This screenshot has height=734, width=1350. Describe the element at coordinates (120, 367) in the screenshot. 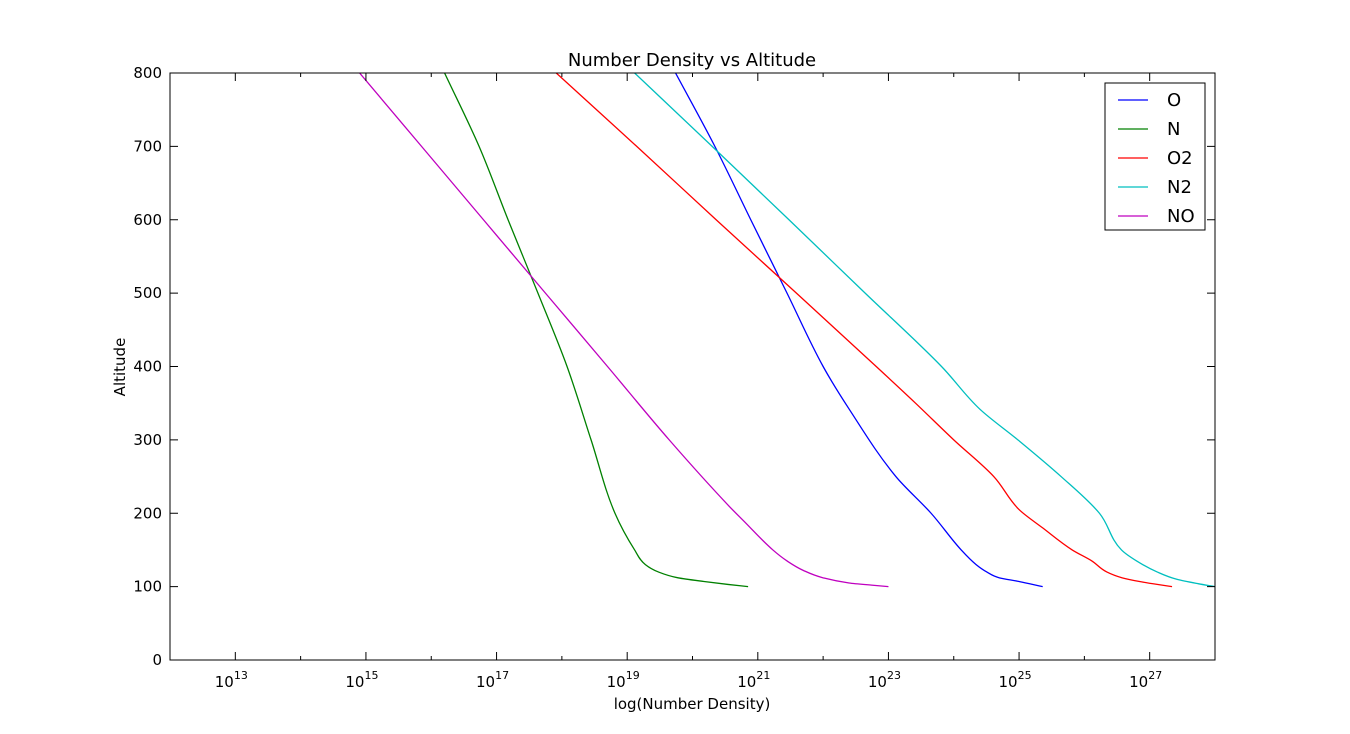

I see `y-axis-label: Altitude` at that location.